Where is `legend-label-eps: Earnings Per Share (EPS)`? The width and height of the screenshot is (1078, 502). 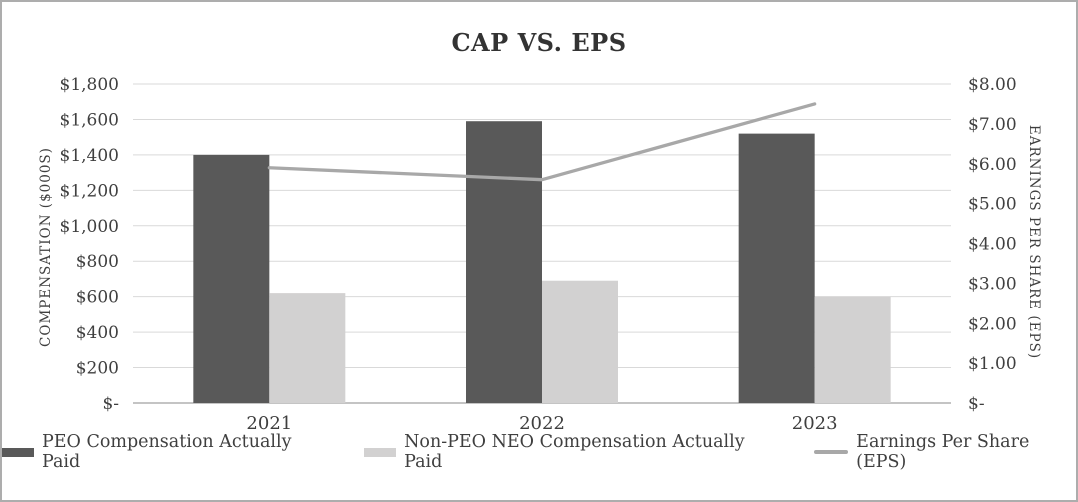 legend-label-eps: Earnings Per Share (EPS) is located at coordinates (943, 452).